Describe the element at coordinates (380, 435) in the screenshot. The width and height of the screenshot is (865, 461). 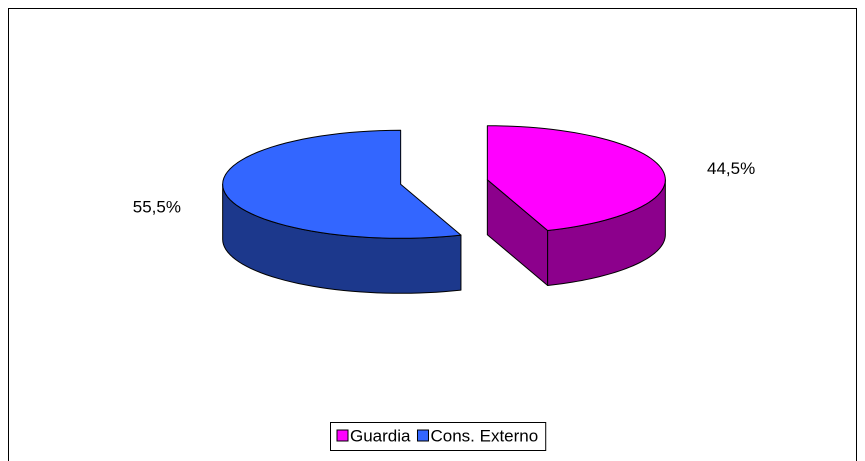
I see `legend-label: Guardia` at that location.